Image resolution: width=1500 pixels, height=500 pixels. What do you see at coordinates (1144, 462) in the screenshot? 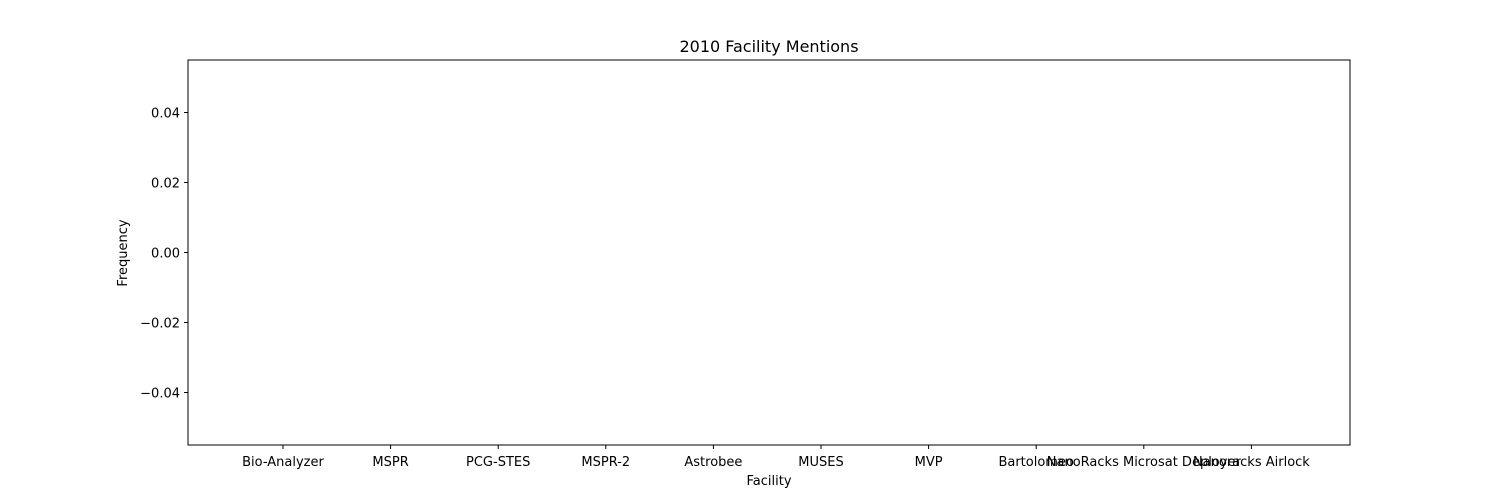
I see `x-tick-label: NanoRacks Microsat Deployer` at bounding box center [1144, 462].